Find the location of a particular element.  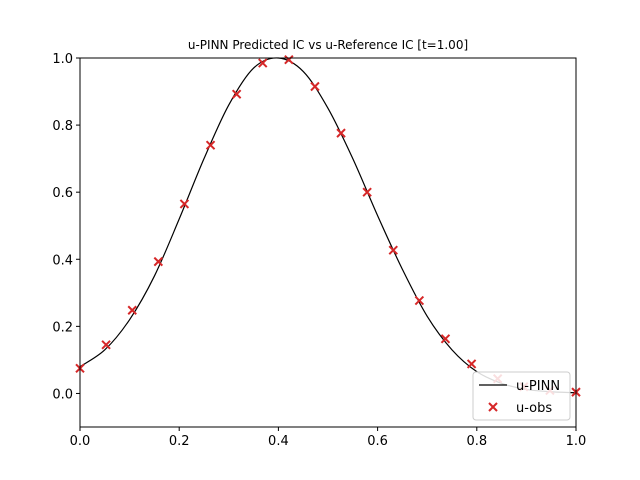

x-tick-label: 0.0 is located at coordinates (80, 441).